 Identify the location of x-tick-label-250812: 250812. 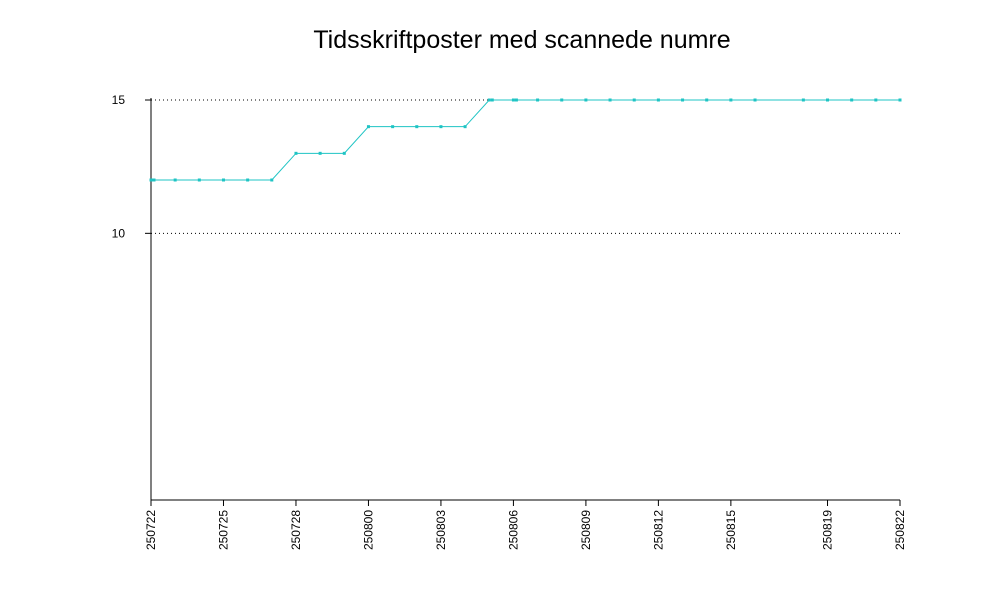
(658, 530).